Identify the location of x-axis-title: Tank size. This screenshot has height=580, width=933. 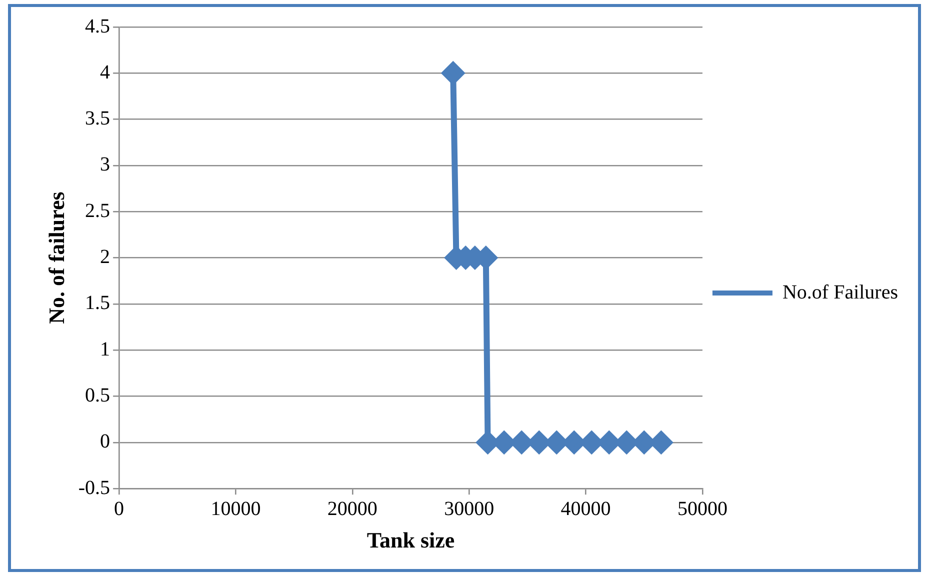
(410, 539).